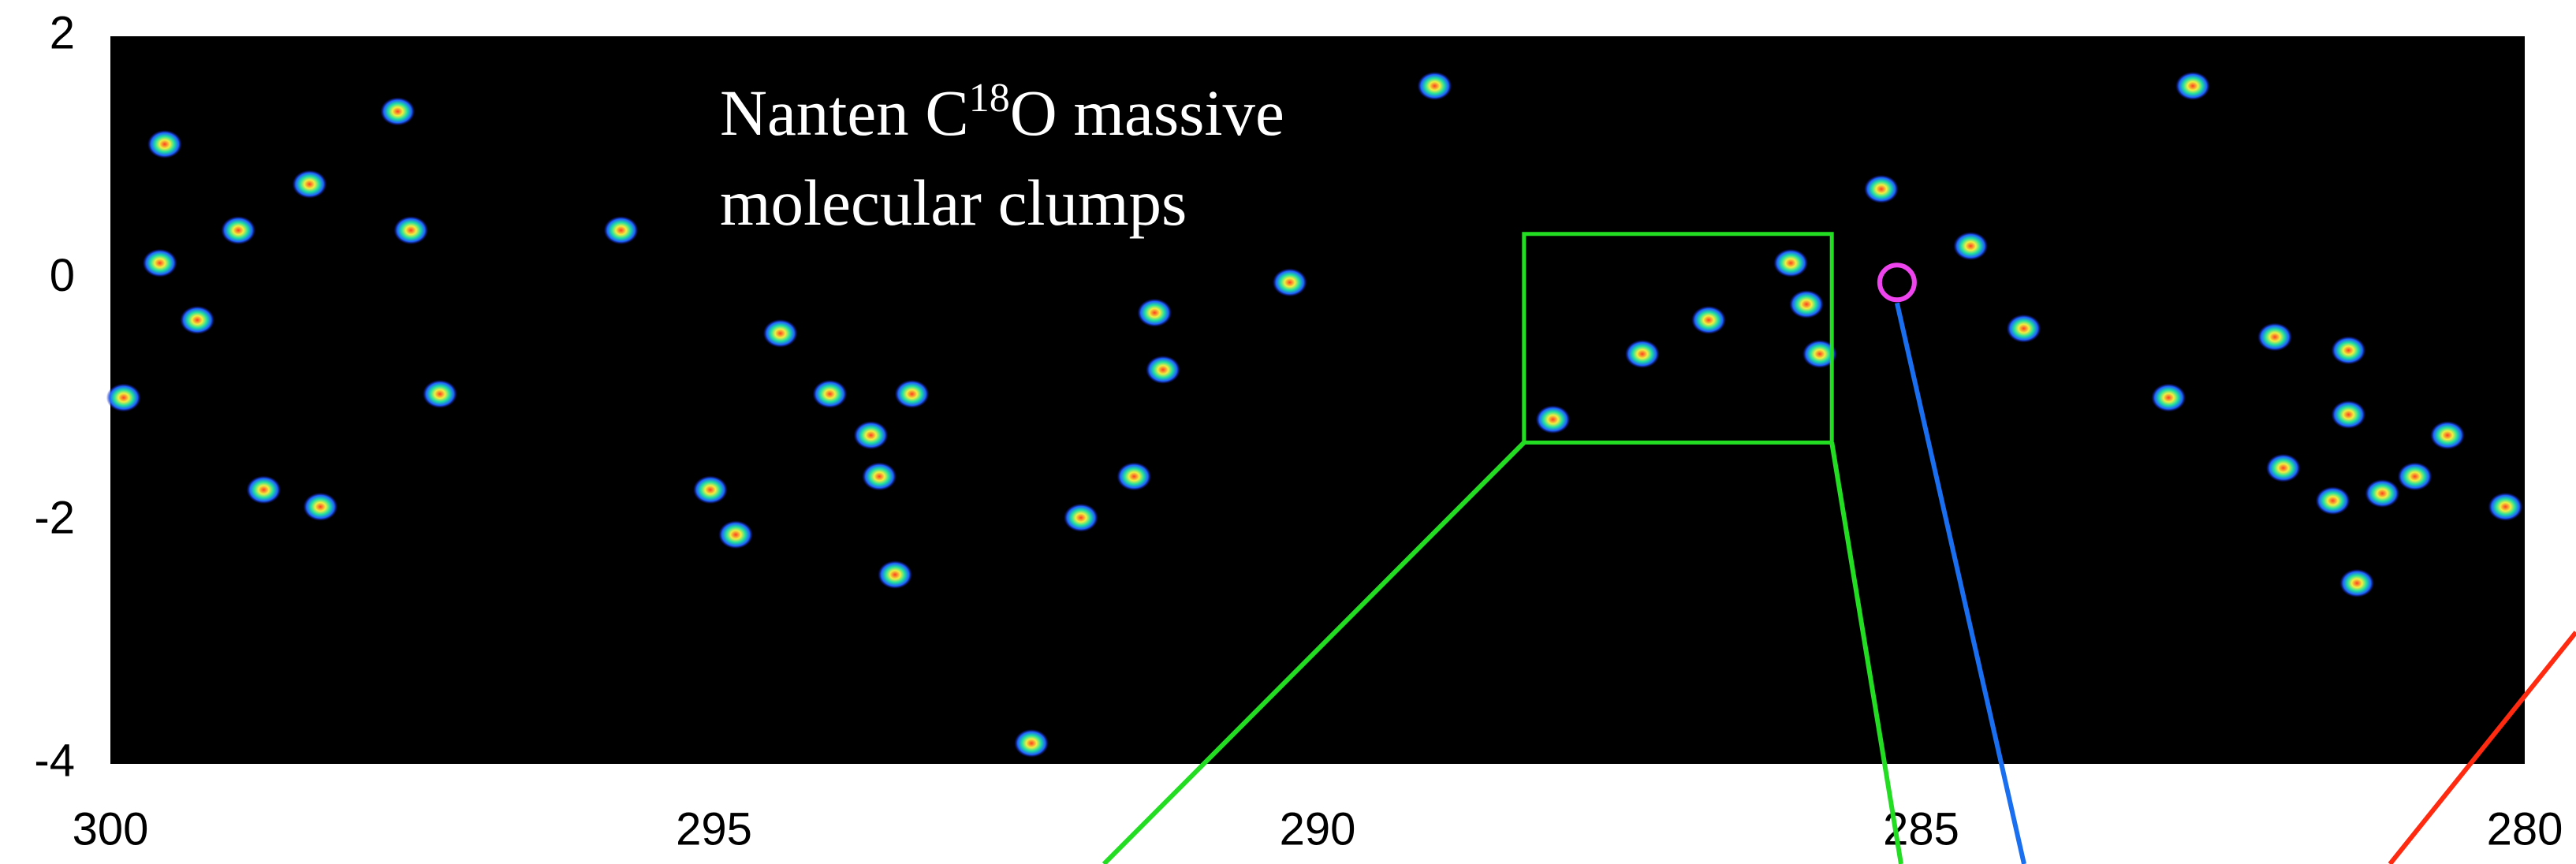  What do you see at coordinates (55, 518) in the screenshot?
I see `y-tick-label: -2` at bounding box center [55, 518].